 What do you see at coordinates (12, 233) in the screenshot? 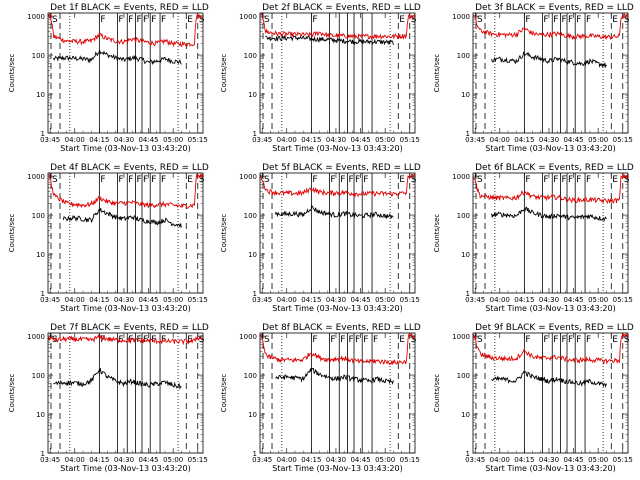
I see `y-axis-label: Counts/sec` at bounding box center [12, 233].